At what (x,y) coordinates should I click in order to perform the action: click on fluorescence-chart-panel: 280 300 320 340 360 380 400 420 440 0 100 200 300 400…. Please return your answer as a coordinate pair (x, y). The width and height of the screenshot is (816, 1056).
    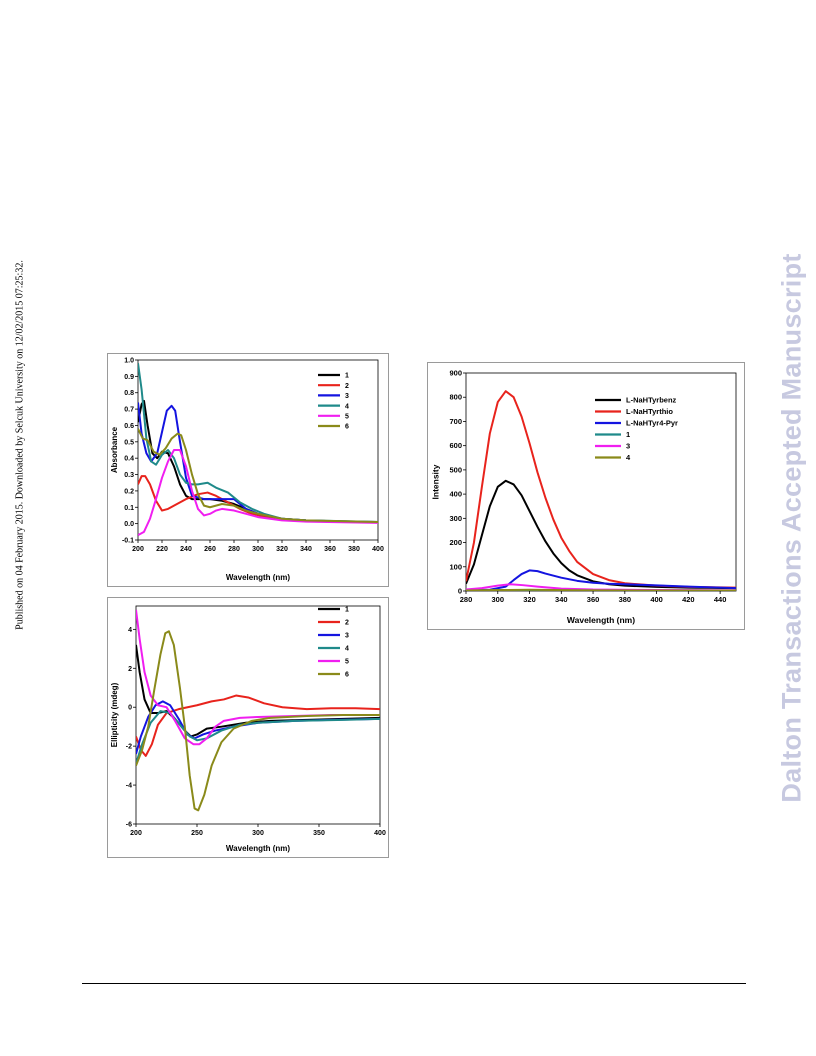
    Looking at the image, I should click on (586, 496).